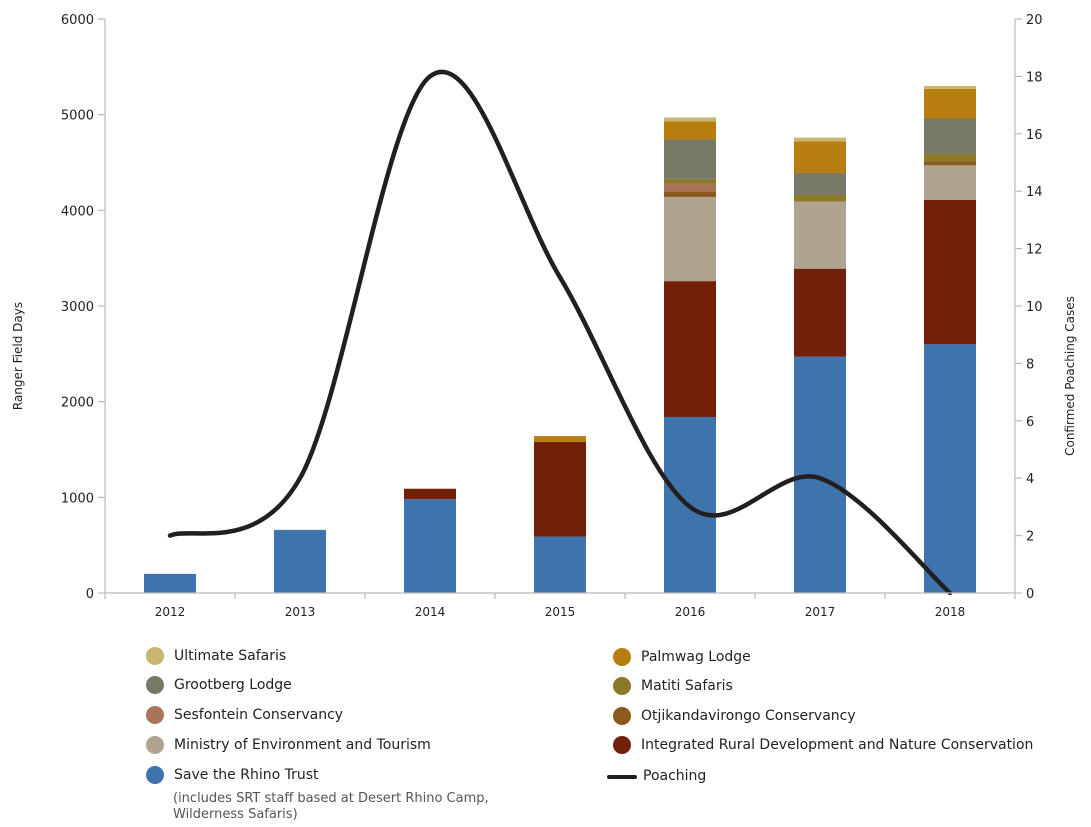 Image resolution: width=1091 pixels, height=827 pixels. What do you see at coordinates (170, 612) in the screenshot?
I see `x-tick-label: 2012` at bounding box center [170, 612].